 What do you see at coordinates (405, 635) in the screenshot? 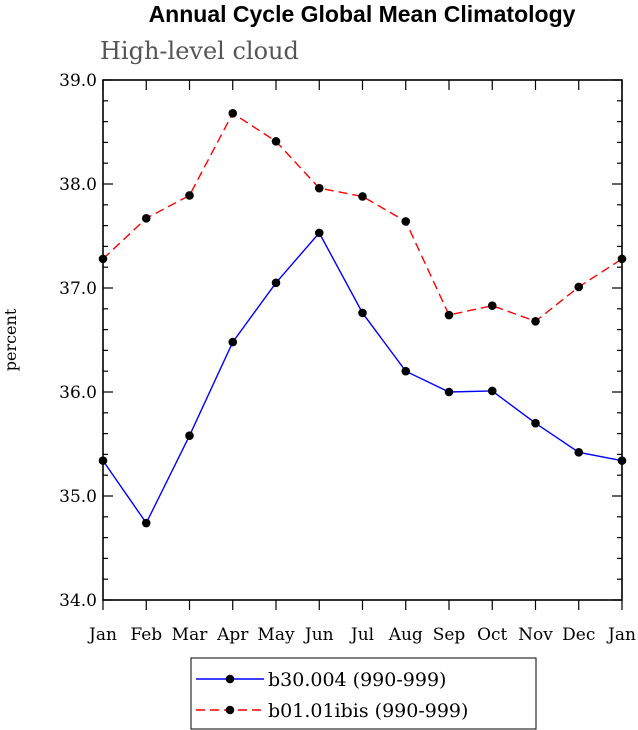
I see `x-tick-label: Aug` at bounding box center [405, 635].